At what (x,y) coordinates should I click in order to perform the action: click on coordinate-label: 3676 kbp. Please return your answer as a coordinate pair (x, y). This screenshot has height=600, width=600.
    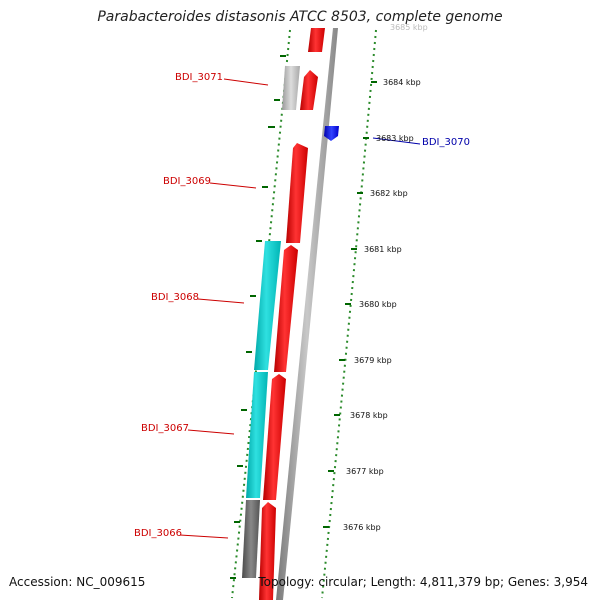
    Looking at the image, I should click on (362, 527).